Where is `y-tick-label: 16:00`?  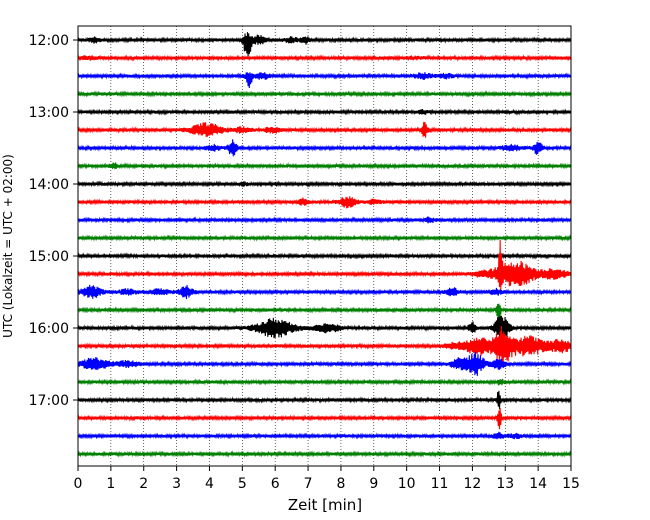 y-tick-label: 16:00 is located at coordinates (49, 329).